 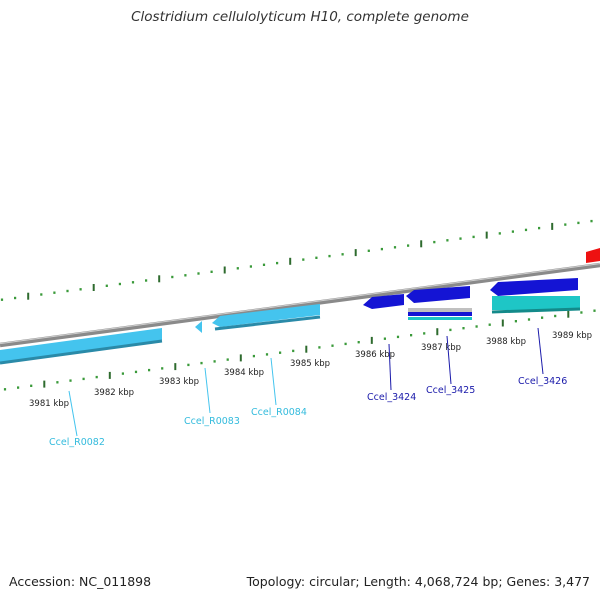 I want to click on scale-label: 3988 kbp, so click(x=506, y=342).